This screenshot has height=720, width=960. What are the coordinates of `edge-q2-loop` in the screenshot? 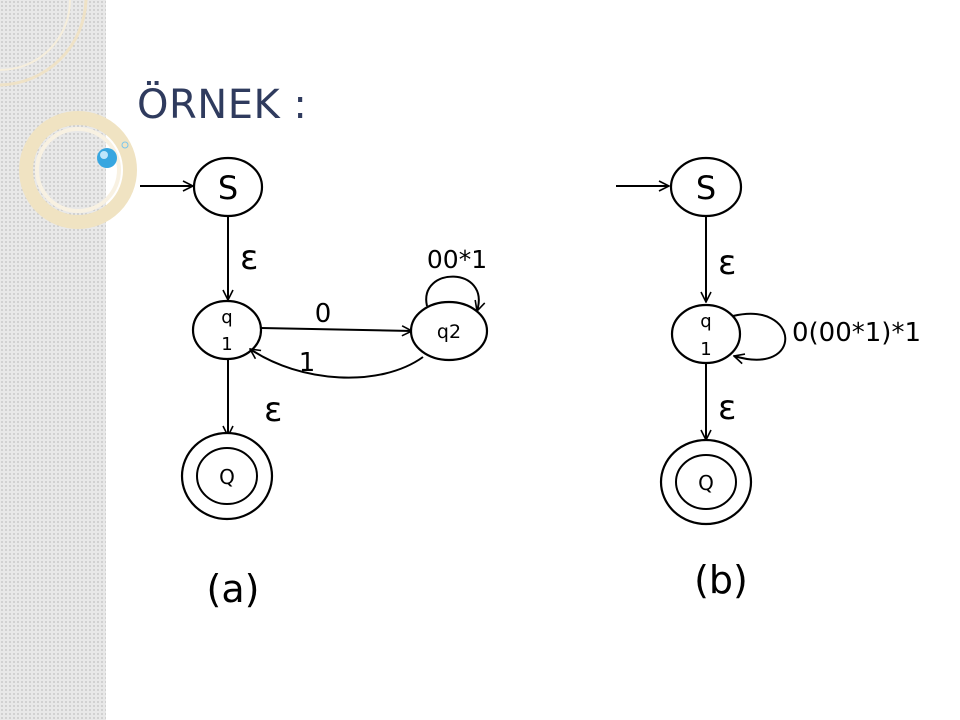 It's located at (452, 293).